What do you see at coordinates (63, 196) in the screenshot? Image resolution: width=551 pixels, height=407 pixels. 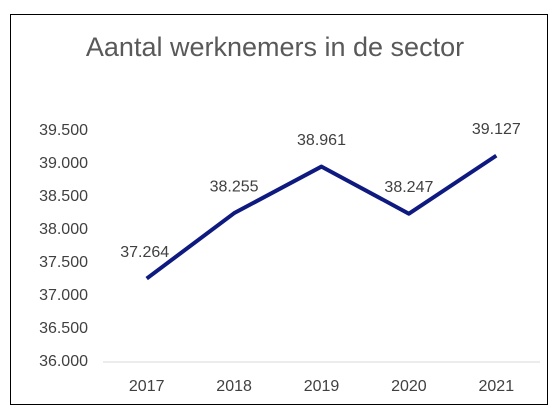 I see `y-tick-label: 38.500` at bounding box center [63, 196].